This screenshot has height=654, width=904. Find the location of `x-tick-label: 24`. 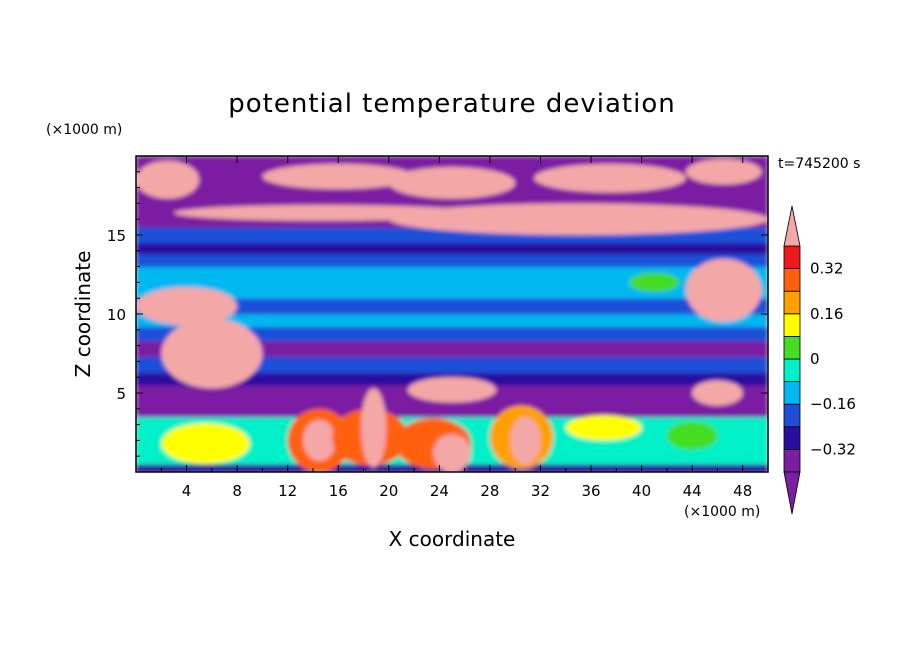

x-tick-label: 24 is located at coordinates (439, 491).